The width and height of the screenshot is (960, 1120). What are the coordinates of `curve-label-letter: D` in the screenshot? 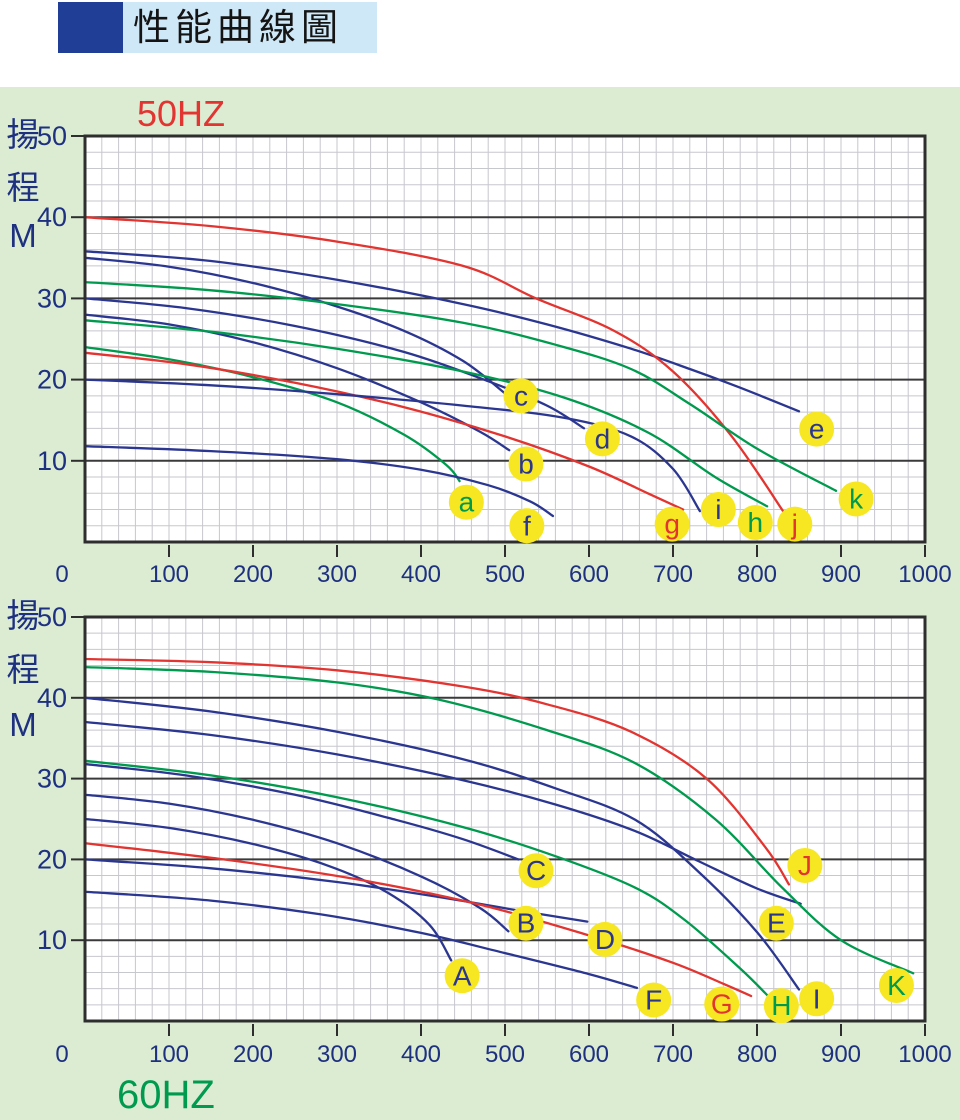 It's located at (605, 939).